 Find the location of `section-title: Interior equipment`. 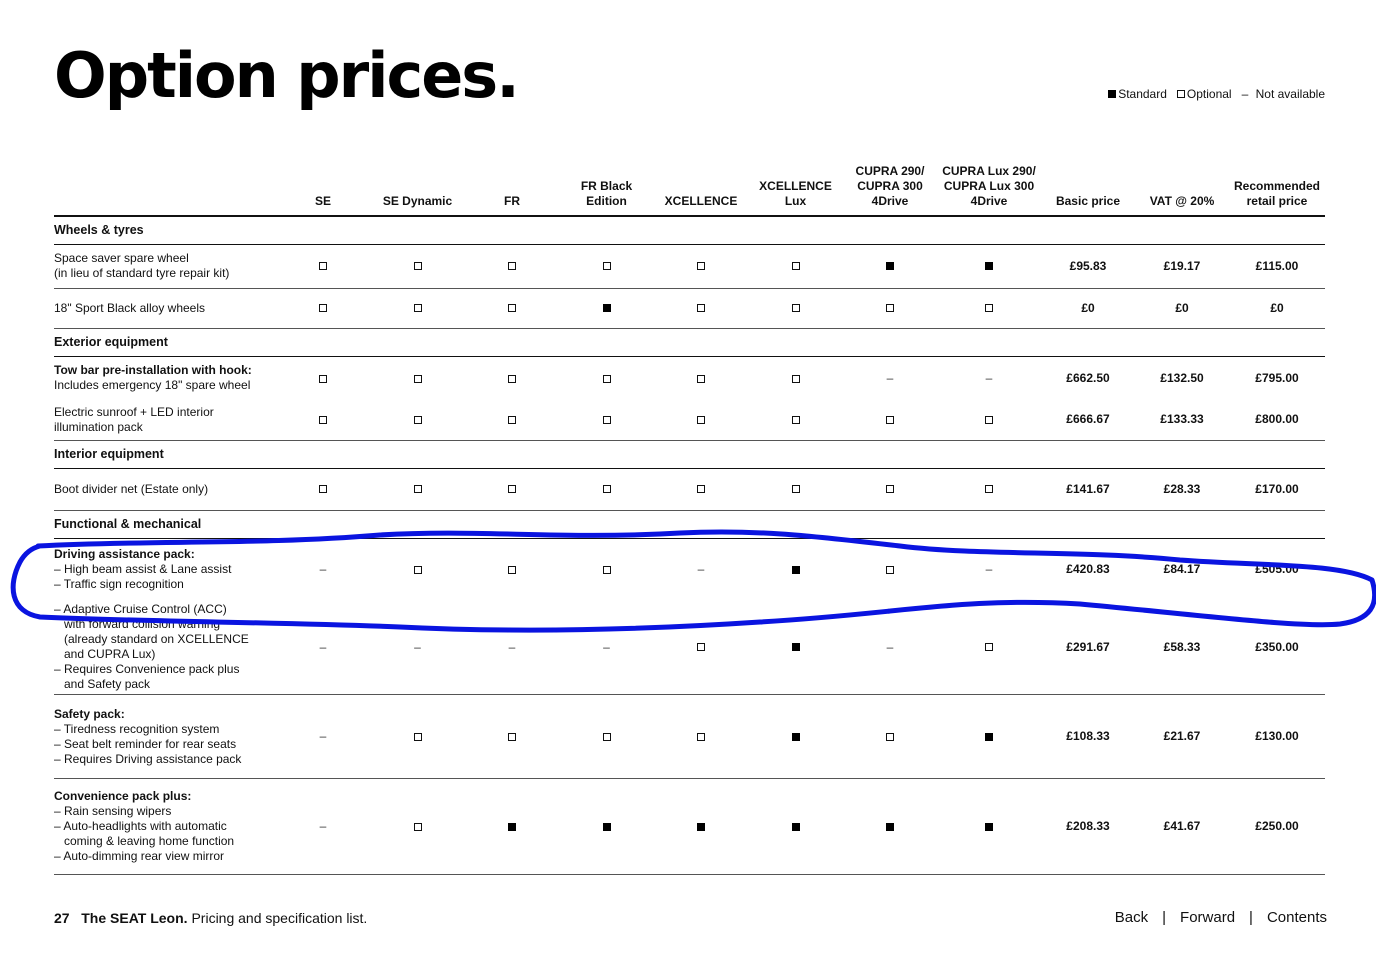

section-title: Interior equipment is located at coordinates (689, 454).